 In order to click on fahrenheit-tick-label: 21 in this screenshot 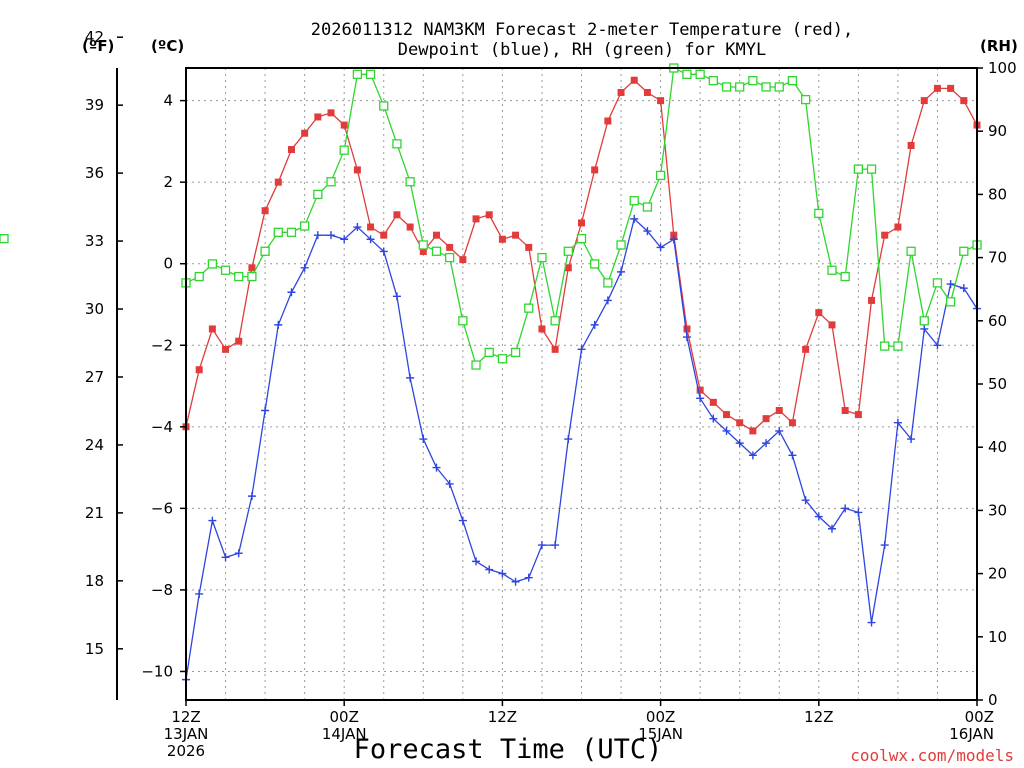, I will do `click(94, 513)`.